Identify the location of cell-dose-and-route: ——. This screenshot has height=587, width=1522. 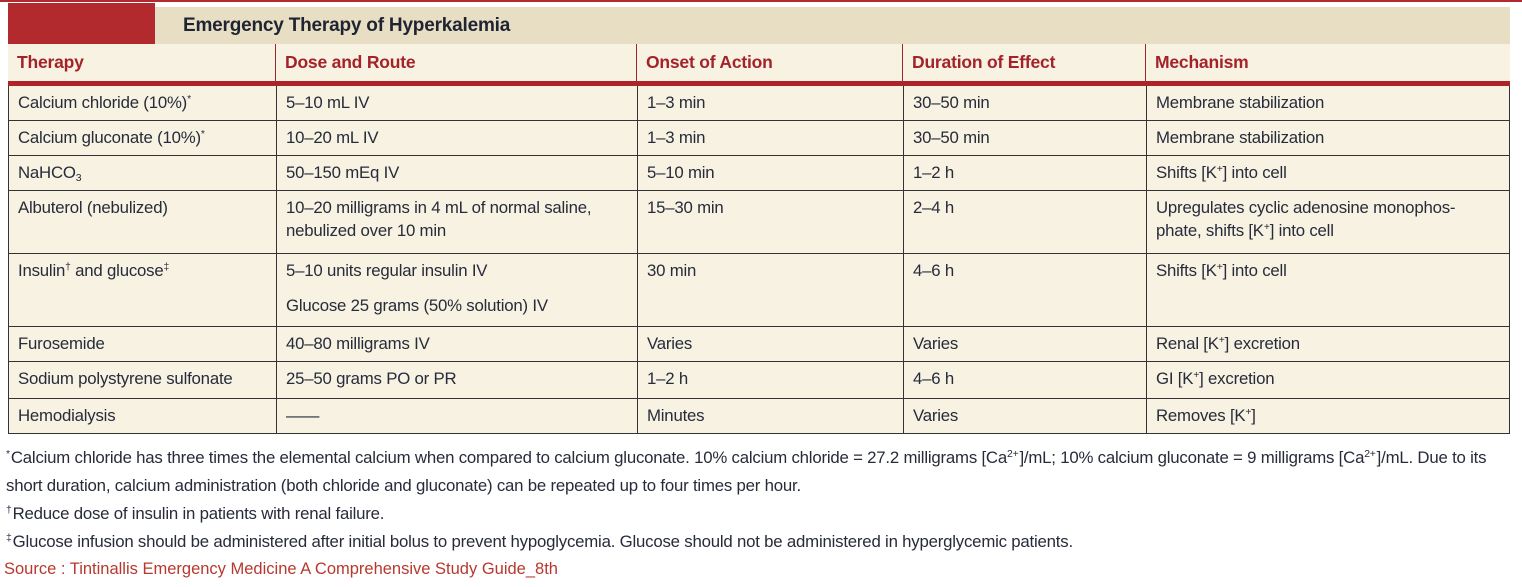
(456, 416).